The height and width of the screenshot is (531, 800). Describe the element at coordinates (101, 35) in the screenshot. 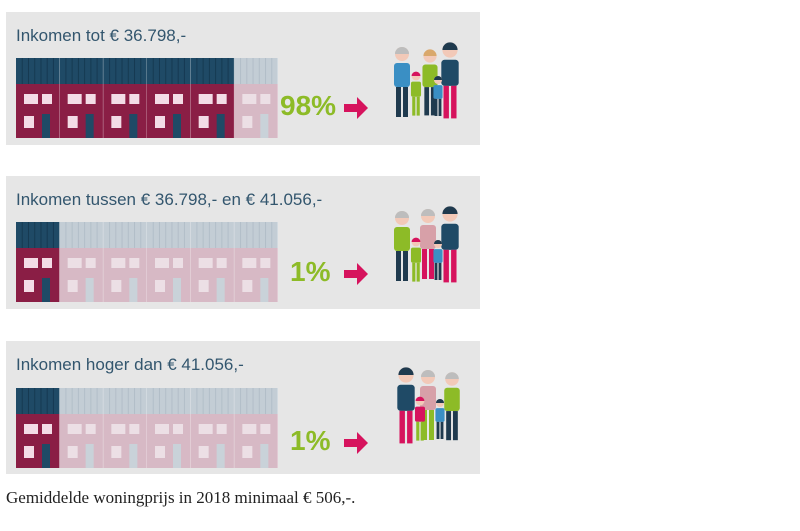

I see `panel-title: Inkomen tot € 36.798,-` at that location.